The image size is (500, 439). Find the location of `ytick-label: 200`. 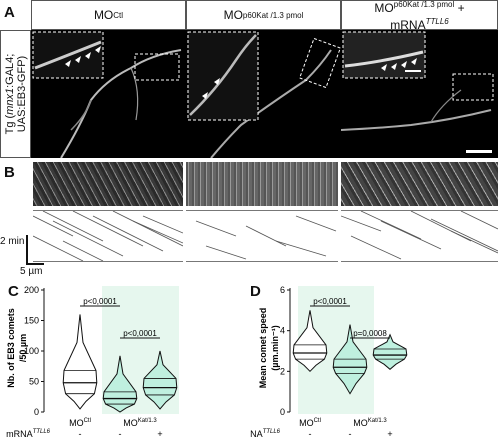

ytick-label: 200 is located at coordinates (31, 290).